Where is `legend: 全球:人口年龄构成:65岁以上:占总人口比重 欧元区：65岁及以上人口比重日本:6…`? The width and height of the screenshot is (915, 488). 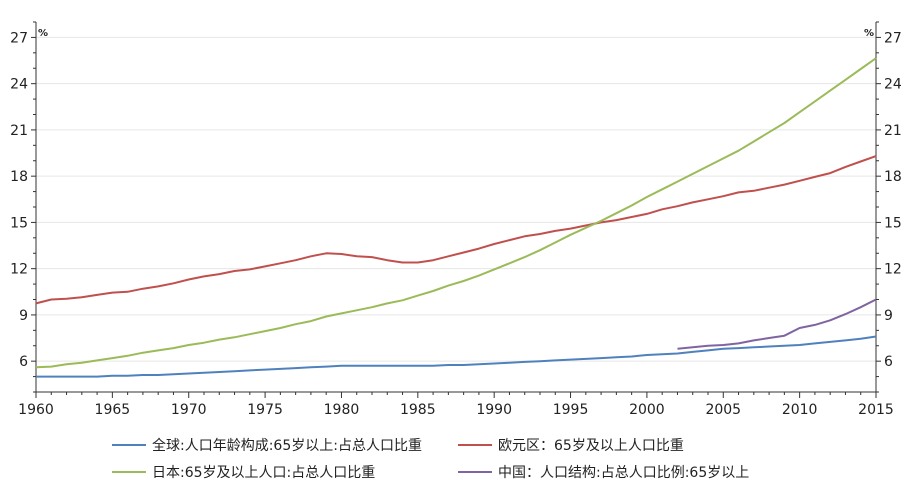
legend: 全球:人口年龄构成:65岁以上:占总人口比重 欧元区：65岁及以上人口比重日本:6… is located at coordinates (430, 459).